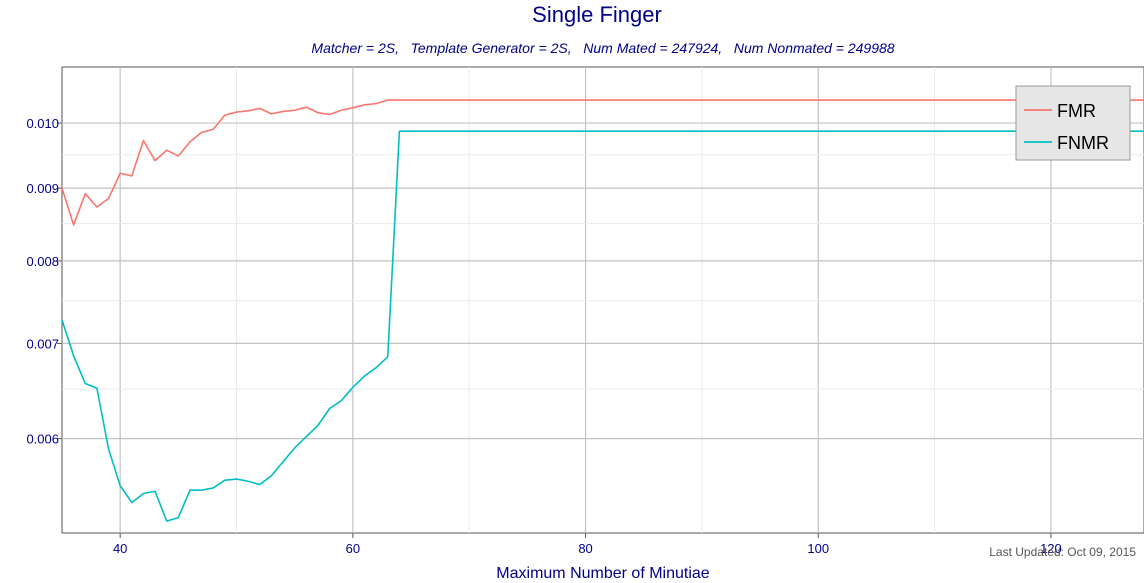 This screenshot has width=1144, height=583. I want to click on x-tick-label: 100, so click(818, 548).